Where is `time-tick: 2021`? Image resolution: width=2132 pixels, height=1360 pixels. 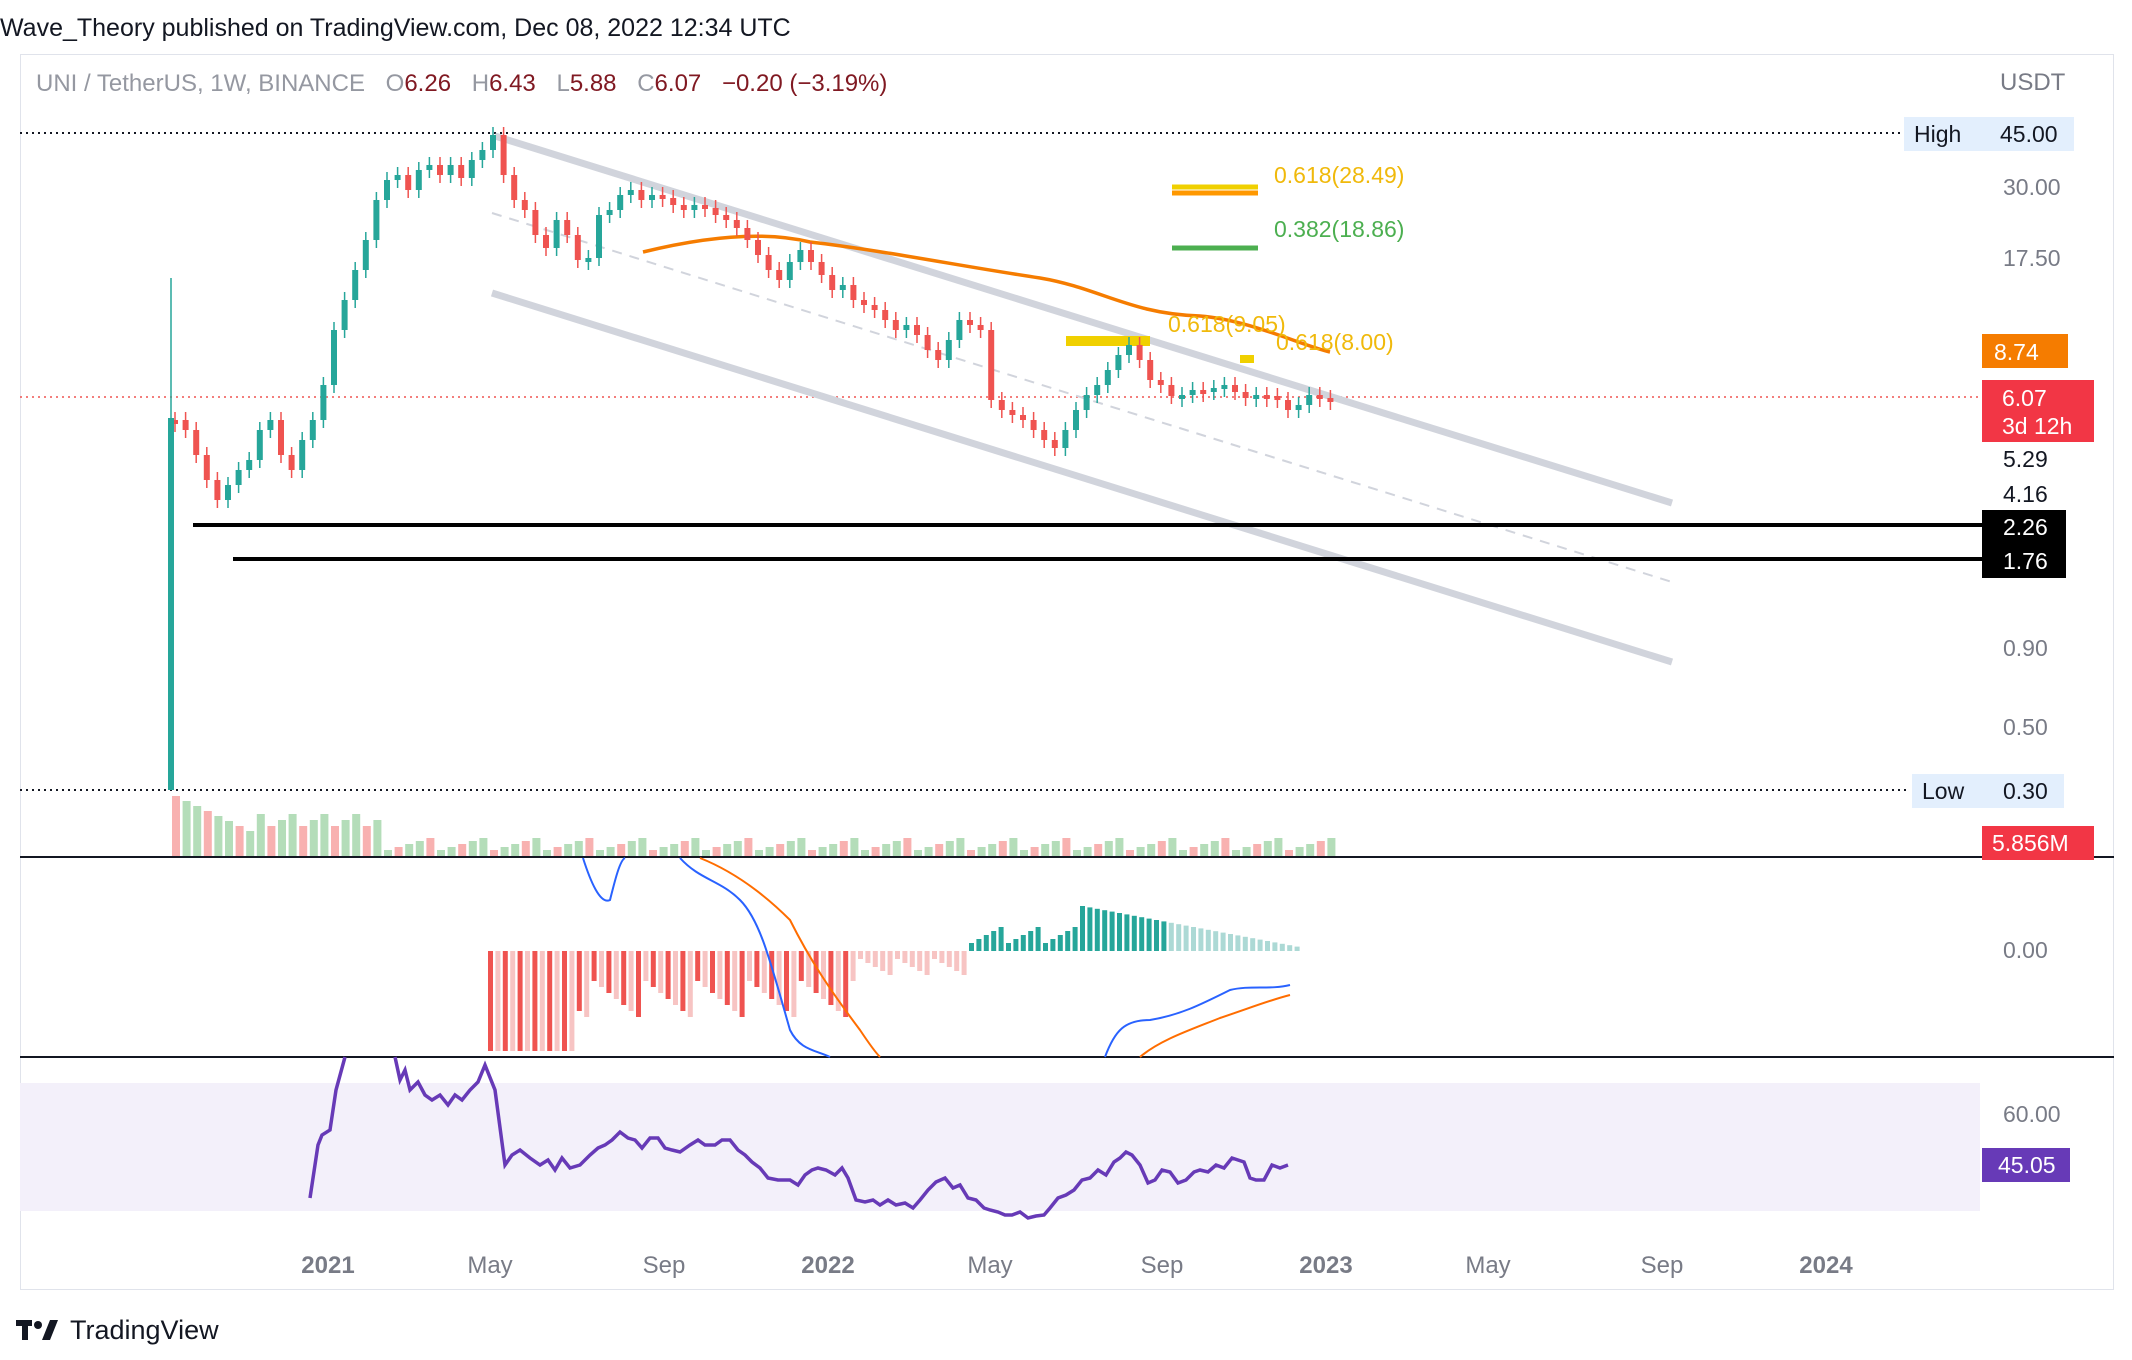 time-tick: 2021 is located at coordinates (327, 1265).